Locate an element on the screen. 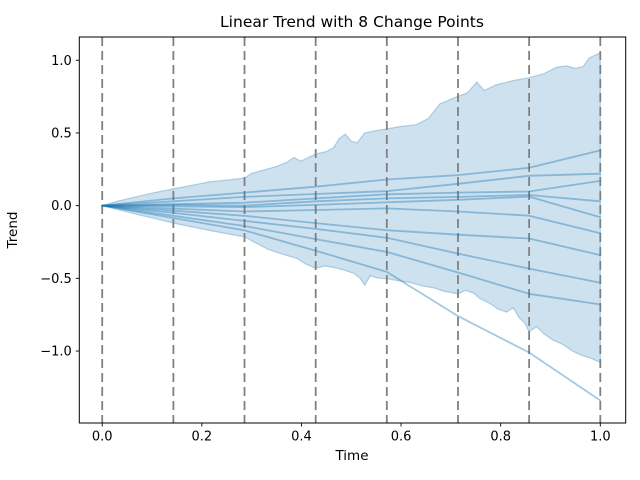 This screenshot has height=480, width=640. x-tick-label-0.8: 0.8 is located at coordinates (500, 437).